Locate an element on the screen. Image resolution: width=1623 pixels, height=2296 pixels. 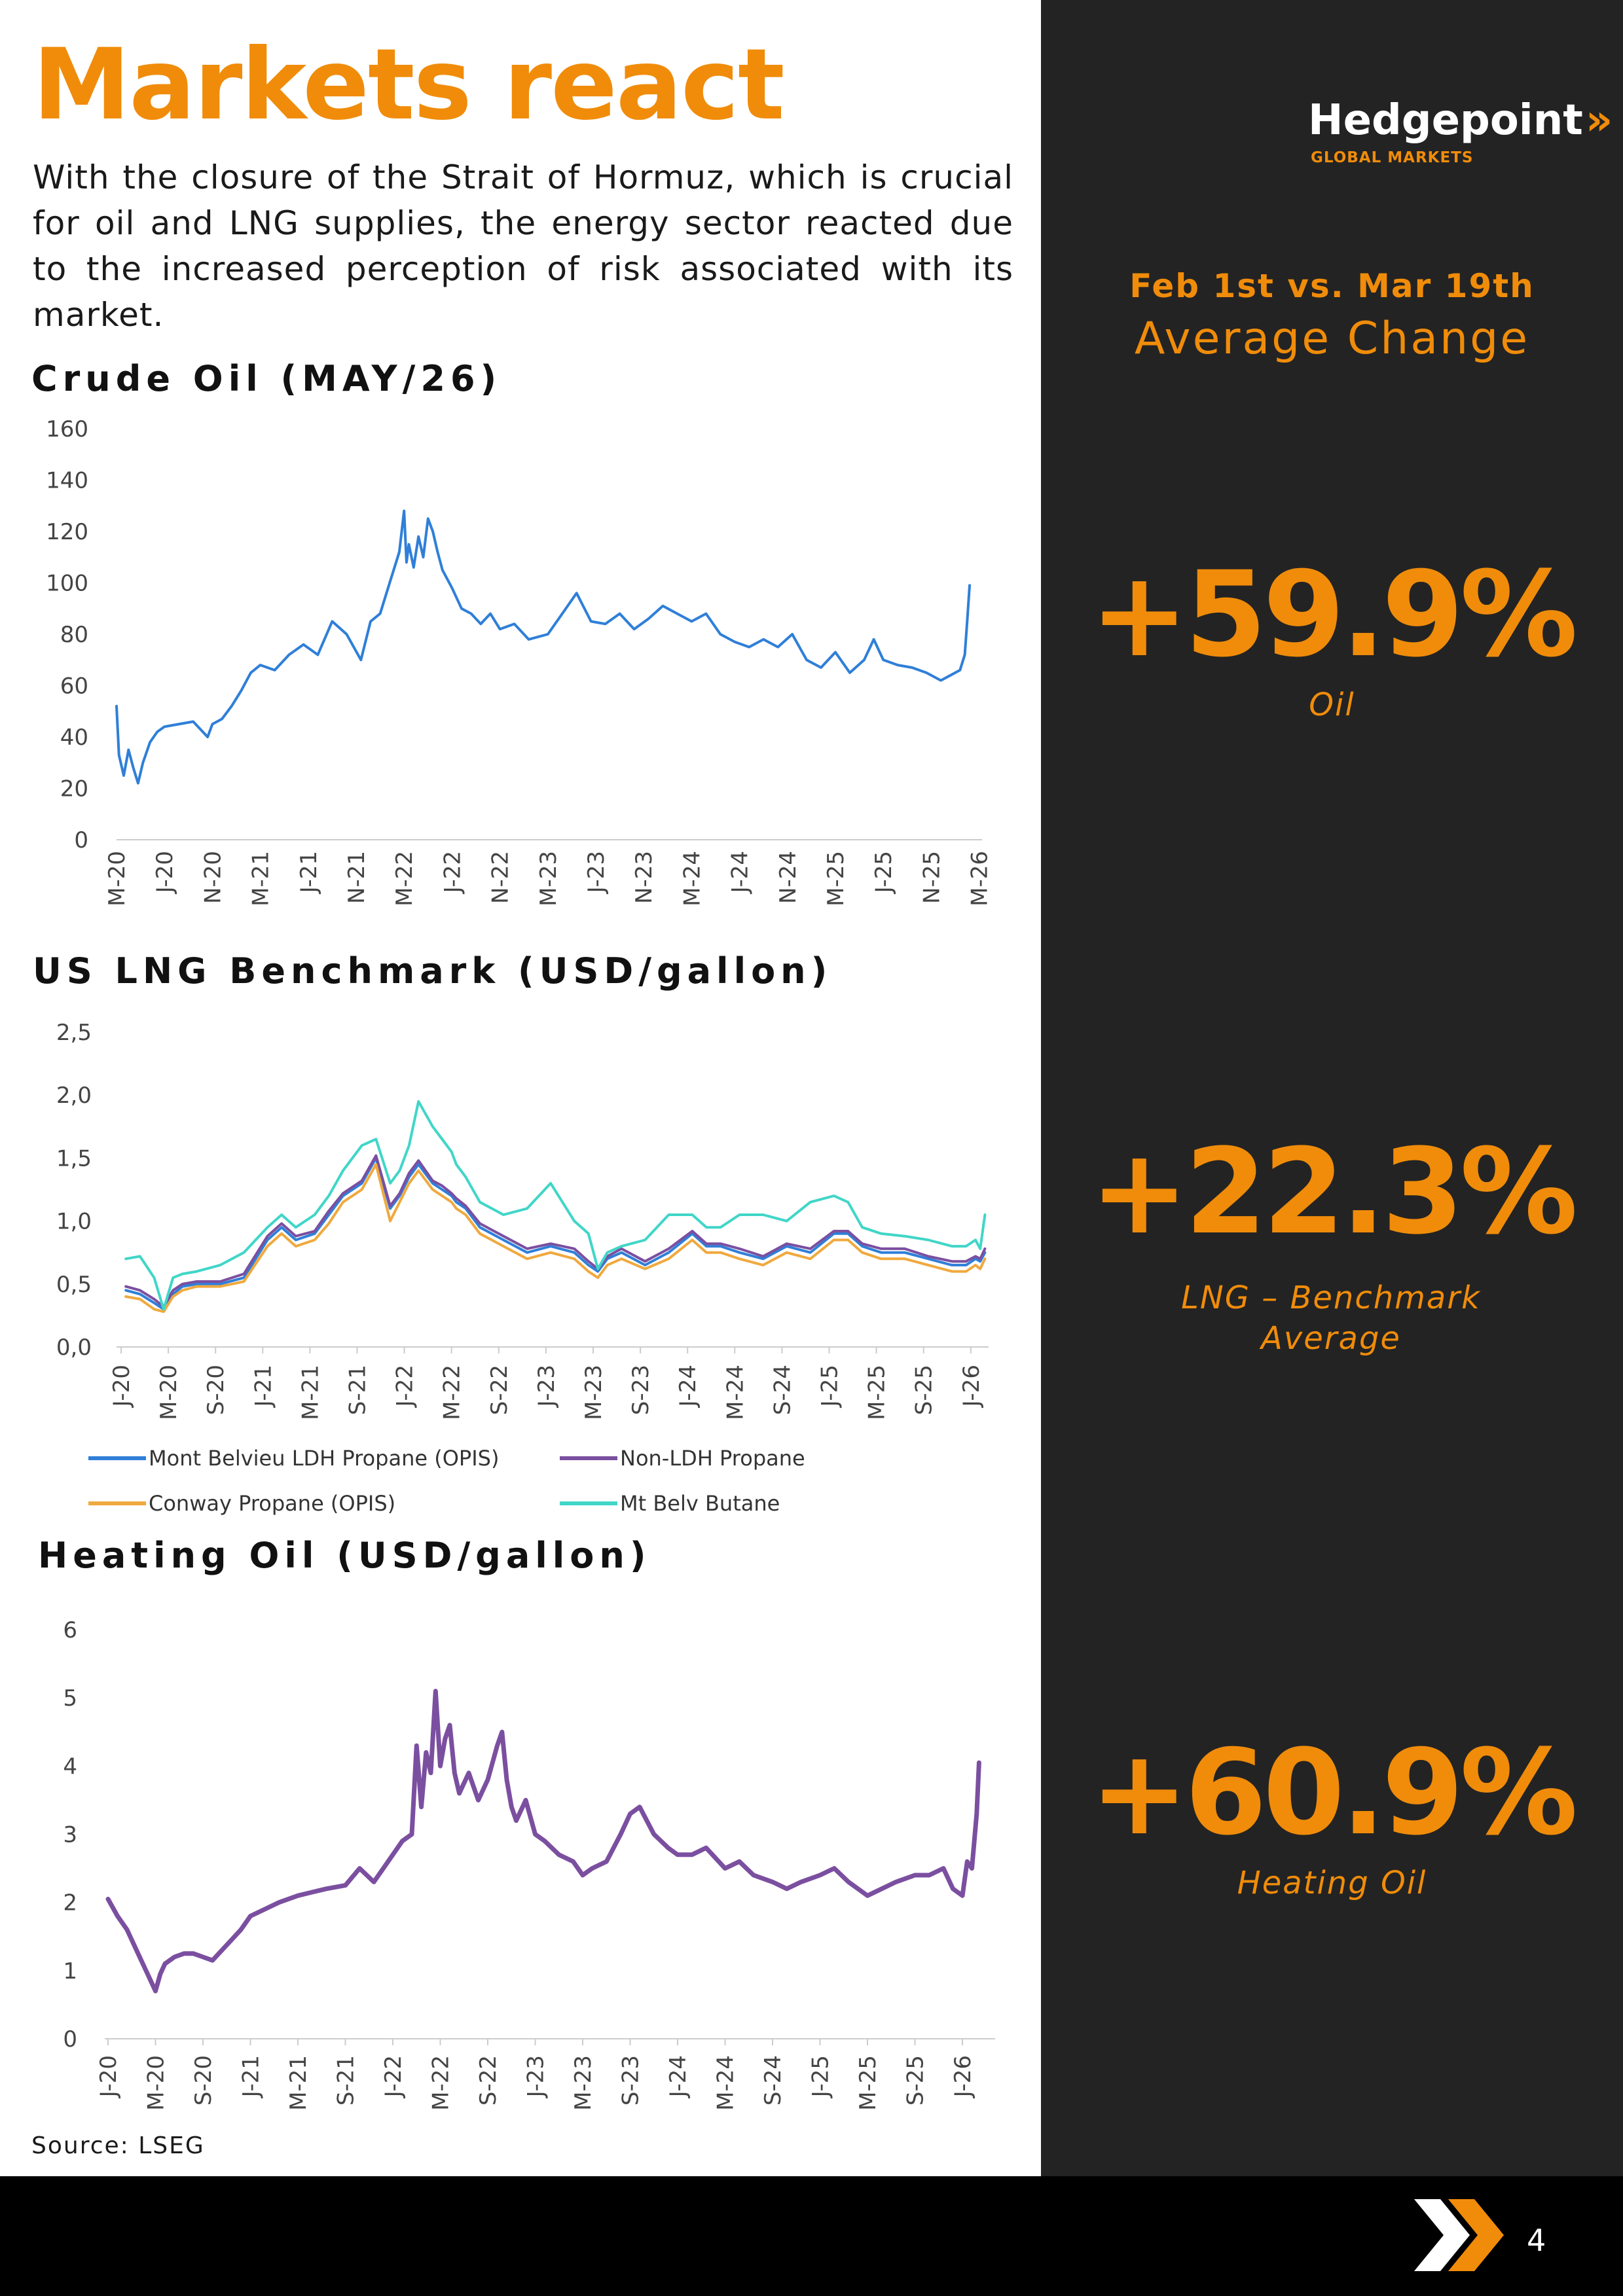
heating-oil-x-tick: S-25 is located at coordinates (916, 2080).